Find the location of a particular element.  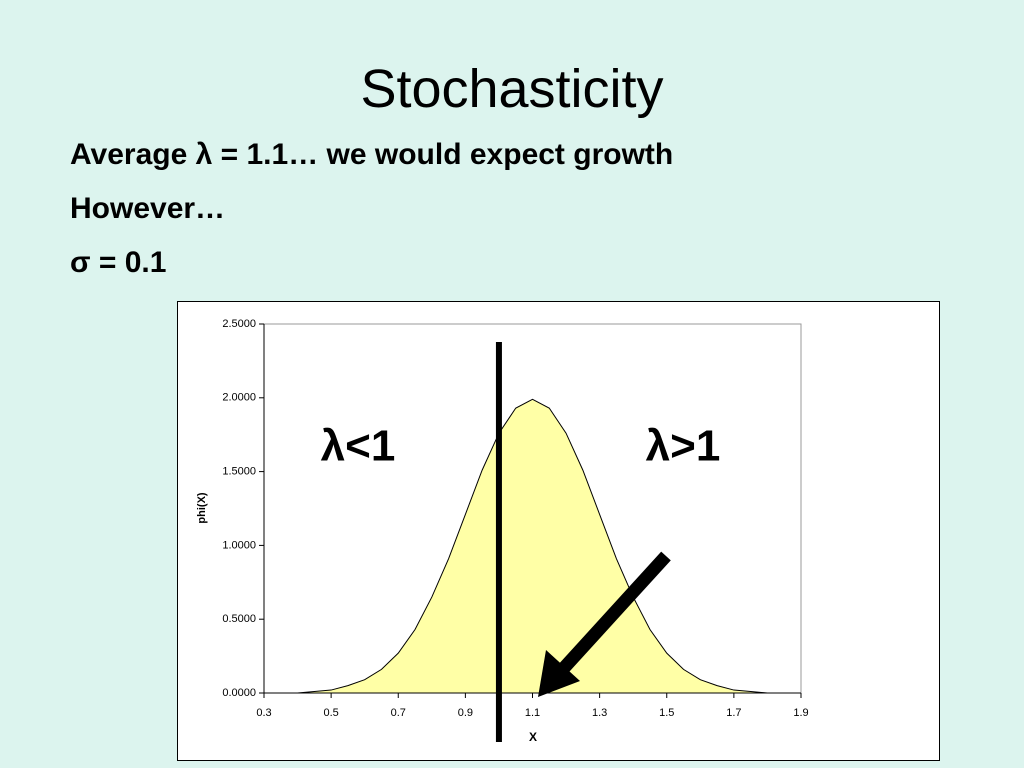

arrow-head is located at coordinates (559, 673).